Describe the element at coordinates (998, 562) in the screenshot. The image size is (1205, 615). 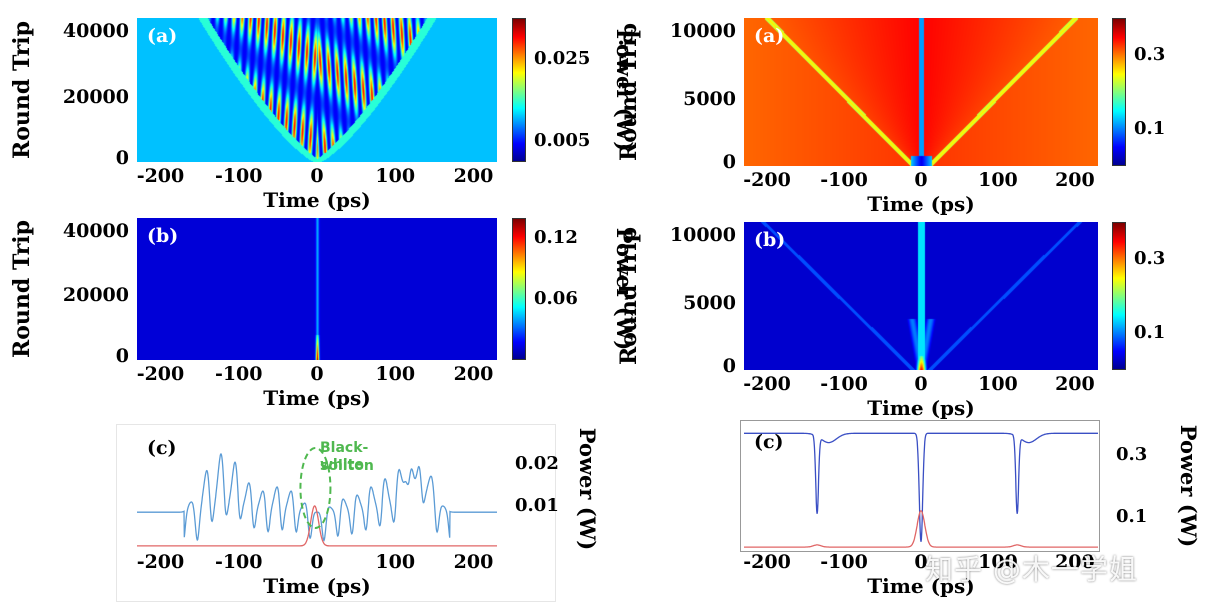
I see `right-c-x-tick: 100` at that location.